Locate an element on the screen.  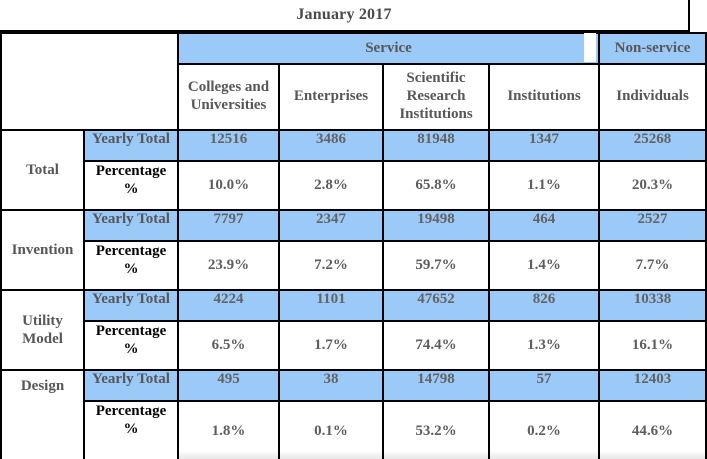
cell-total-pct-institutions: 1.1% is located at coordinates (544, 185).